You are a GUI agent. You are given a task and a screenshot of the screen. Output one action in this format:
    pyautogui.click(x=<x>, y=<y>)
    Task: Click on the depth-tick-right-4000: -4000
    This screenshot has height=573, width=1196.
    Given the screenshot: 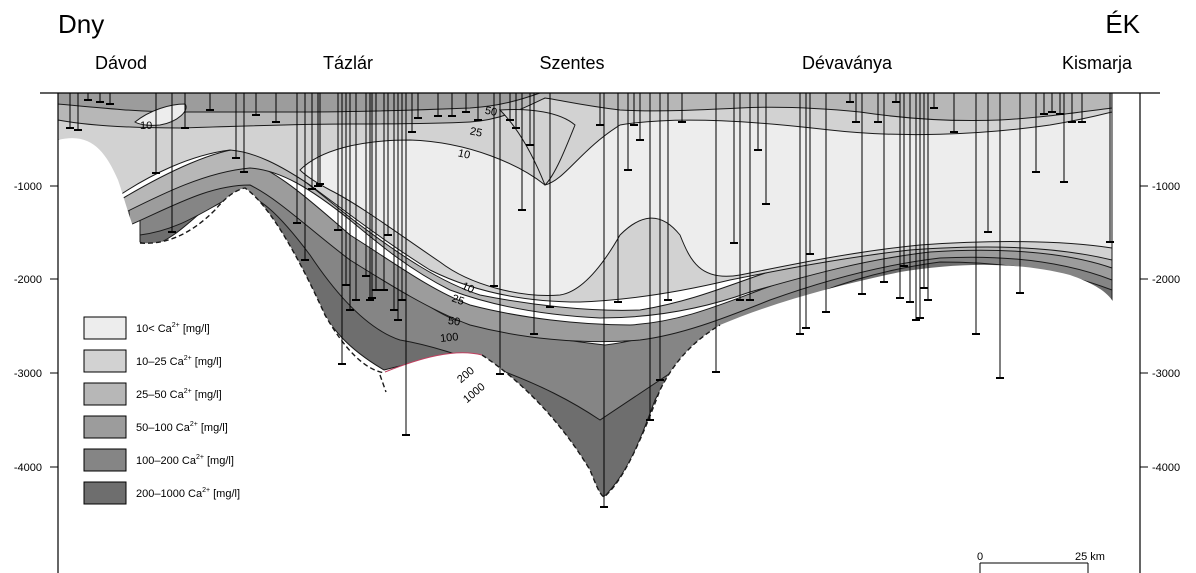 What is the action you would take?
    pyautogui.click(x=1166, y=468)
    